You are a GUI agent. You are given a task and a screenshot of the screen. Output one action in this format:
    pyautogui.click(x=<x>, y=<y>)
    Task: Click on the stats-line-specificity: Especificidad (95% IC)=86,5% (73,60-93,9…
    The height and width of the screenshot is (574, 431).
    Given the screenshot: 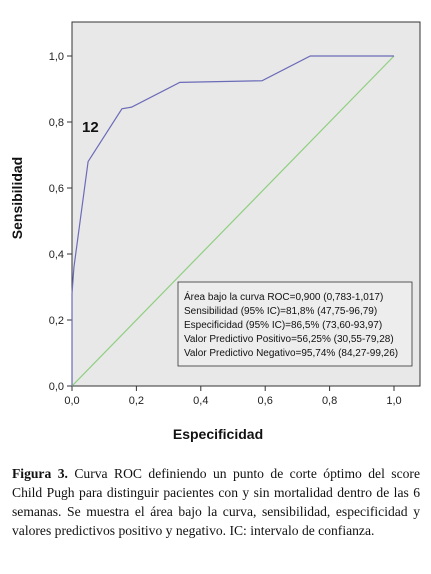 What is the action you would take?
    pyautogui.click(x=283, y=325)
    